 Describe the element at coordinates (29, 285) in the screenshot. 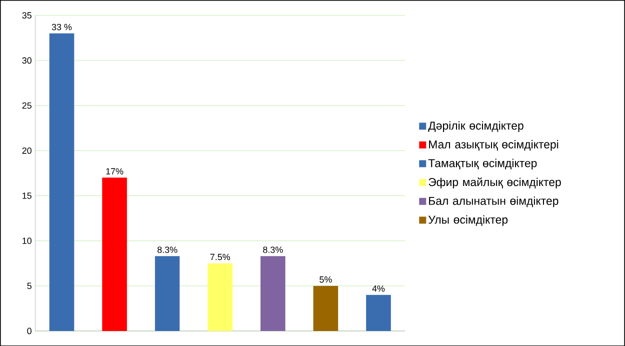

I see `y-tick-label: 5` at that location.